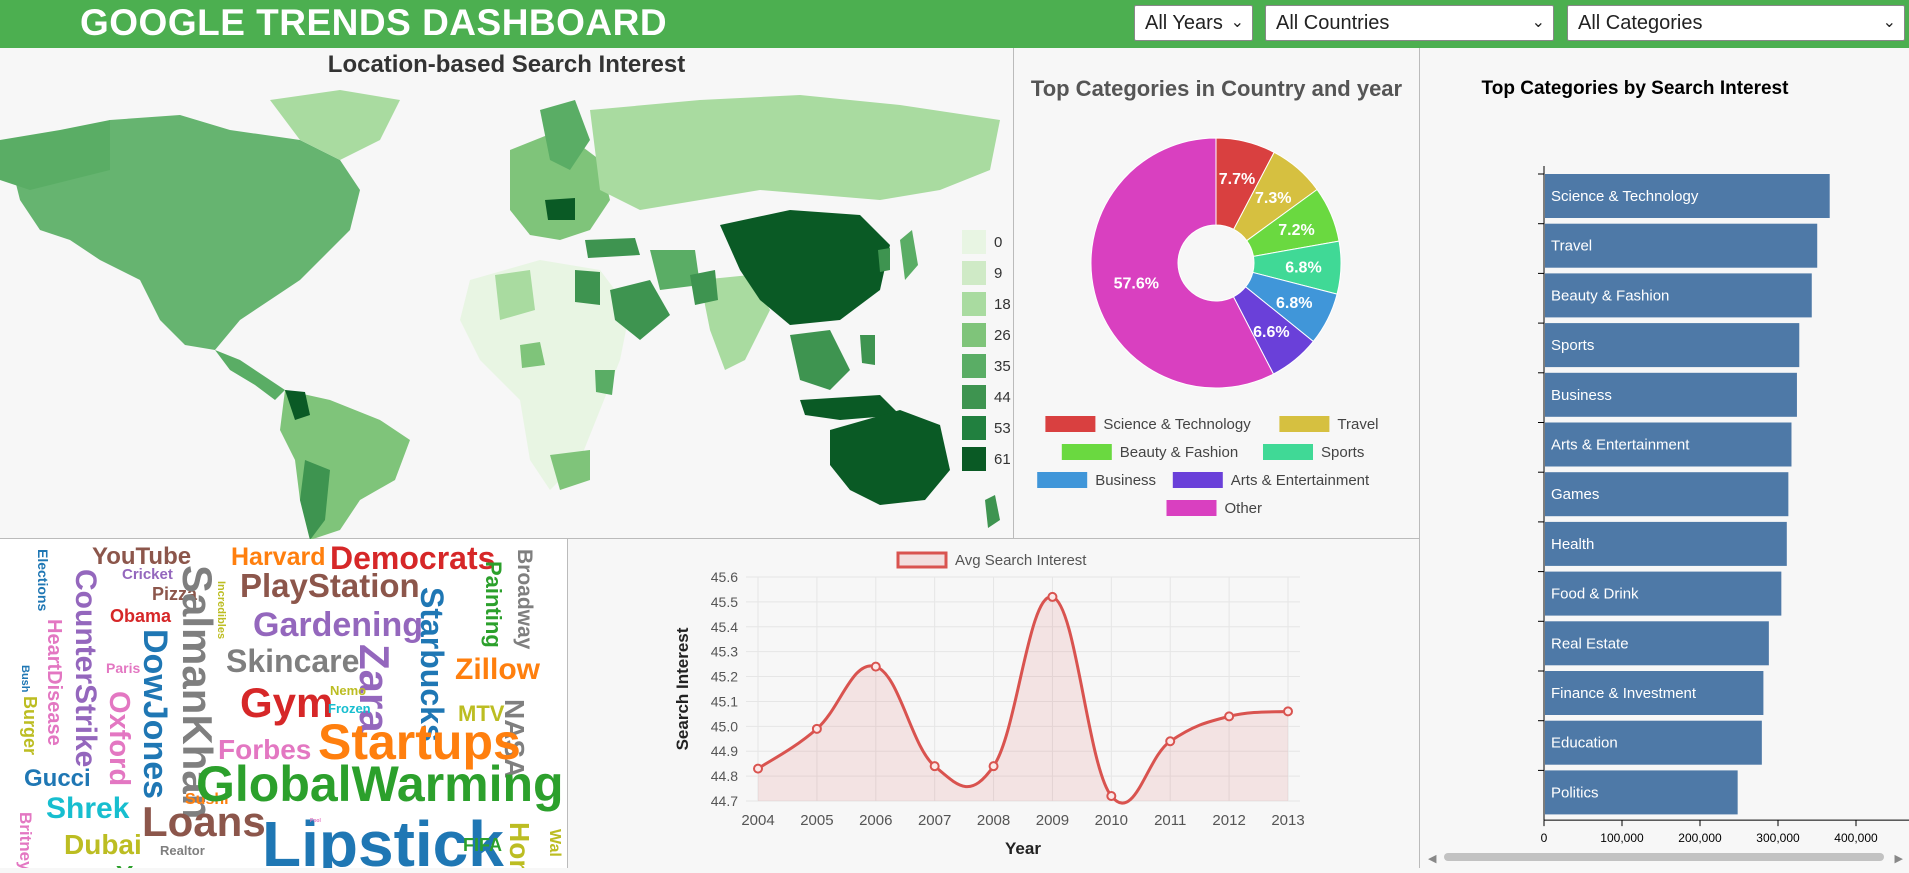 The height and width of the screenshot is (873, 1909). Describe the element at coordinates (103, 844) in the screenshot. I see `cloud-word: Dubai` at that location.